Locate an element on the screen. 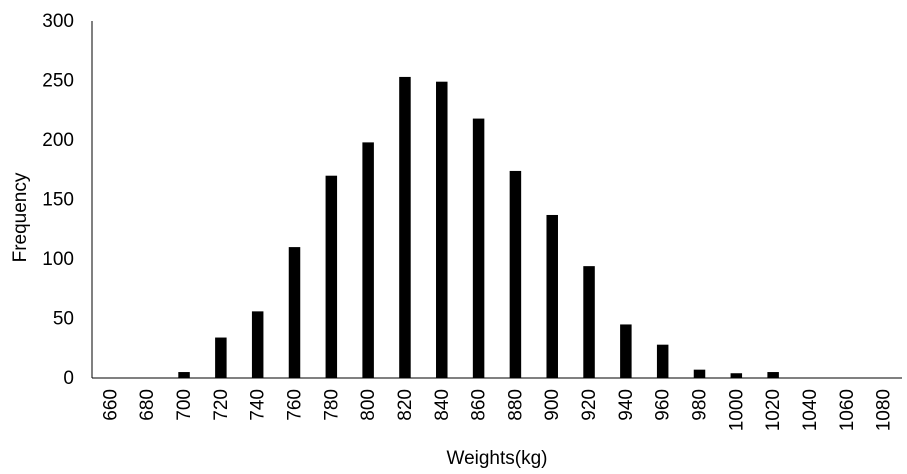 This screenshot has width=907, height=474. x-axis-title: Weights(kg) is located at coordinates (496, 458).